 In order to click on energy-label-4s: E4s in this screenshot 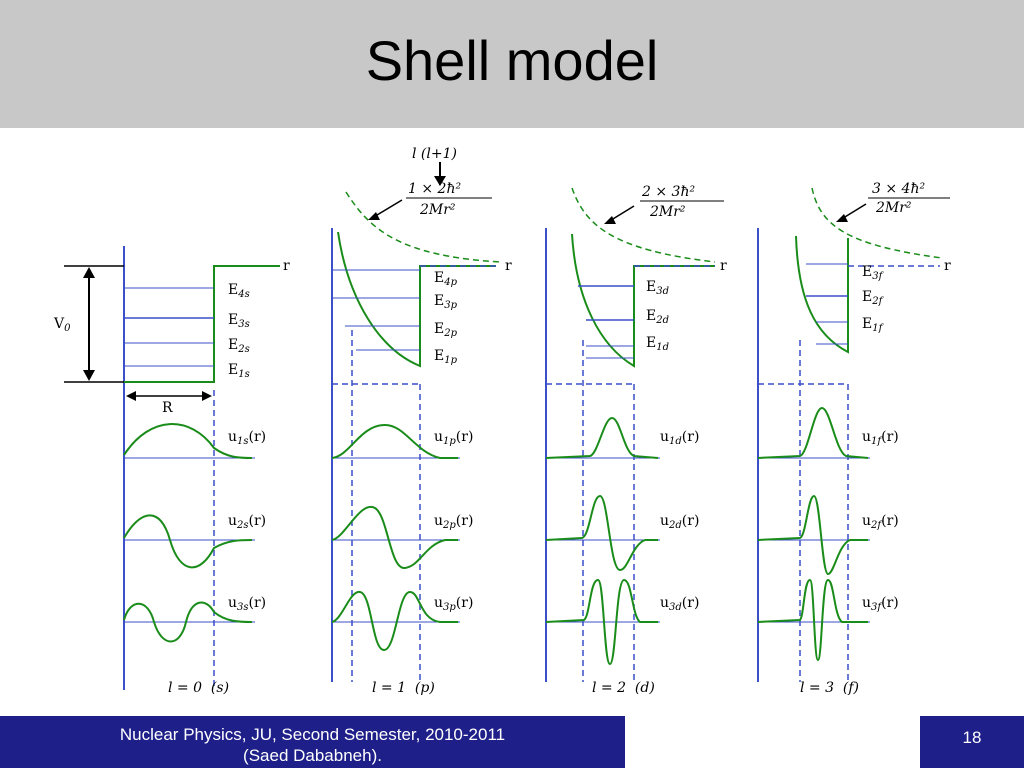, I will do `click(239, 291)`.